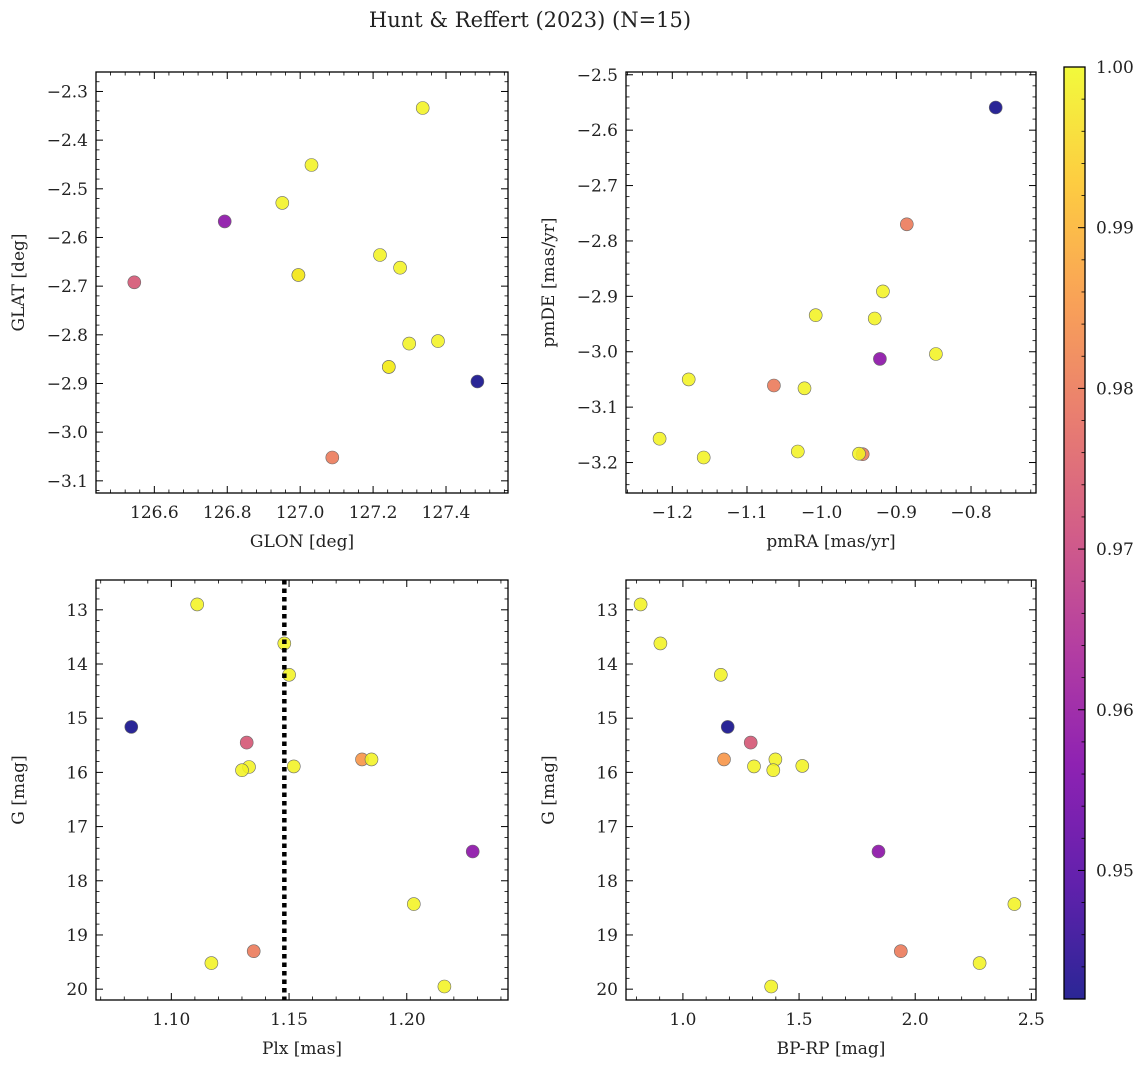 The image size is (1148, 1067). I want to click on colorbar-frame, so click(1074, 533).